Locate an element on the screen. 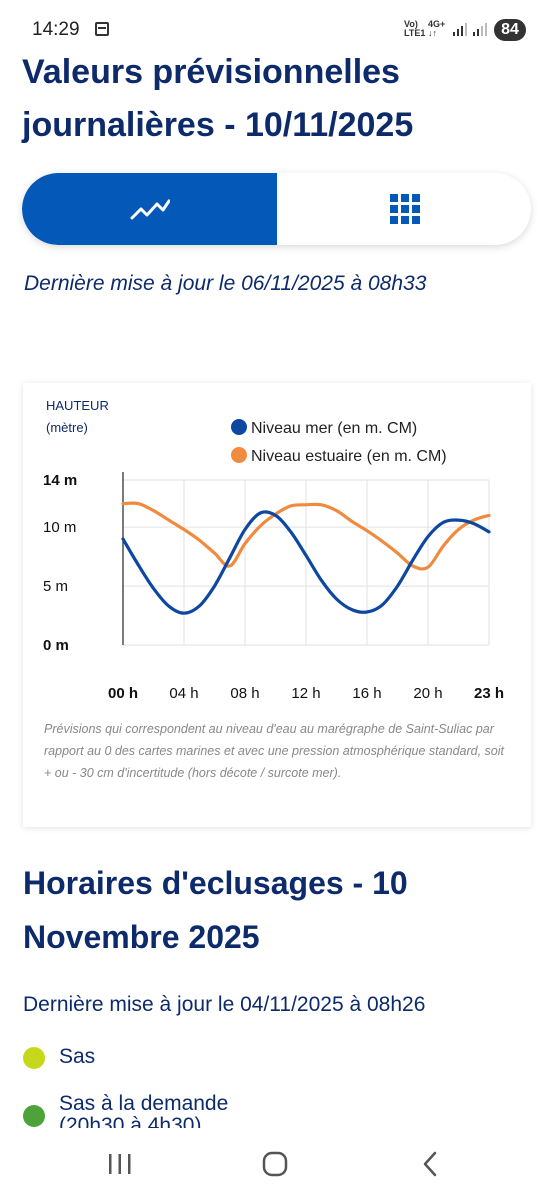 This screenshot has height=1200, width=554. lock-legend-label: Sas à la demande (20h30 à 4h30) is located at coordinates (144, 1110).